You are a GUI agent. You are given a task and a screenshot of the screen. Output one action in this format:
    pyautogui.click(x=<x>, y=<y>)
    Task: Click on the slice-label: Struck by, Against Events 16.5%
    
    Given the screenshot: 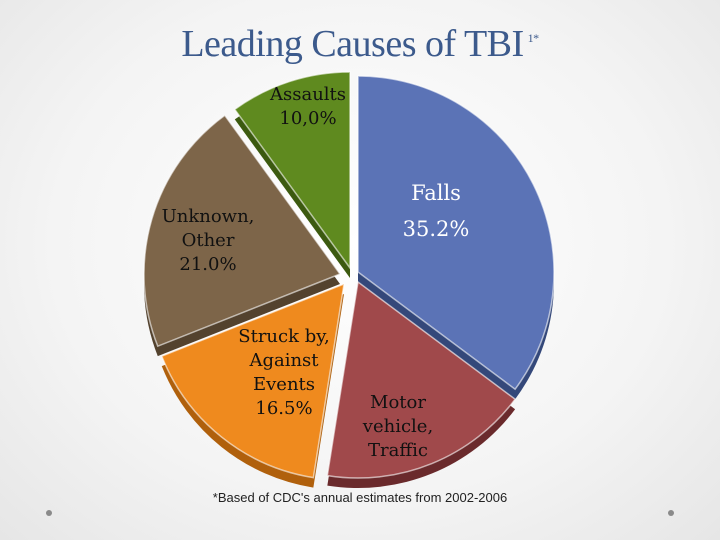 What is the action you would take?
    pyautogui.click(x=284, y=372)
    